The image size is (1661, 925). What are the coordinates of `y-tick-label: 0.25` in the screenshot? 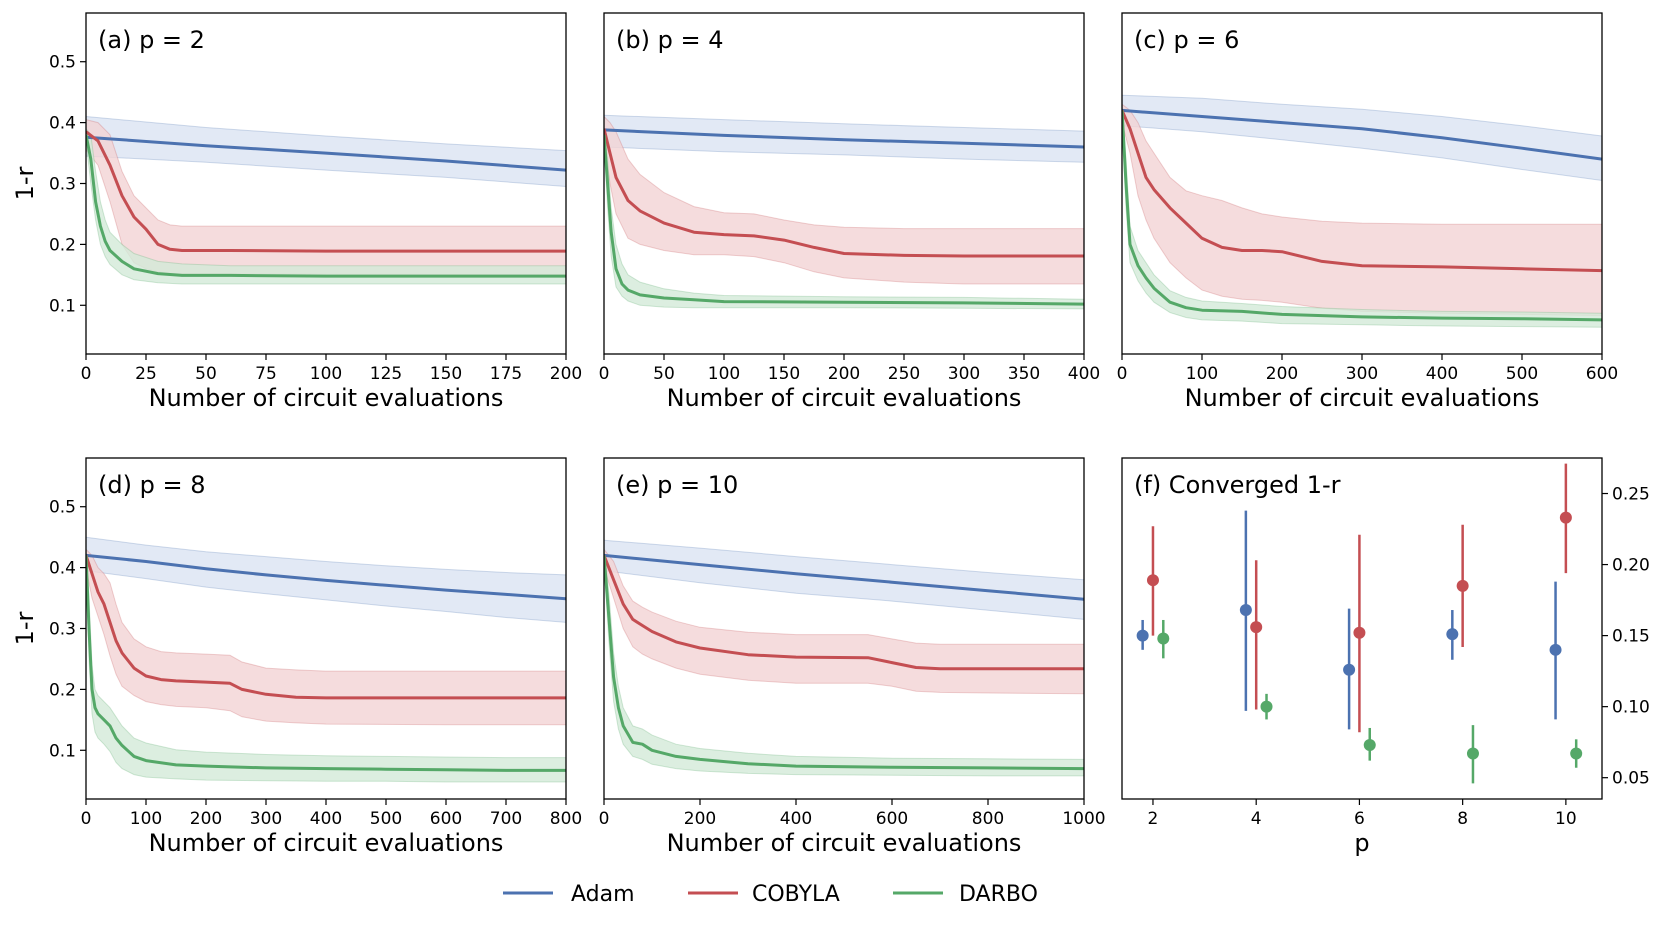 It's located at (1631, 495).